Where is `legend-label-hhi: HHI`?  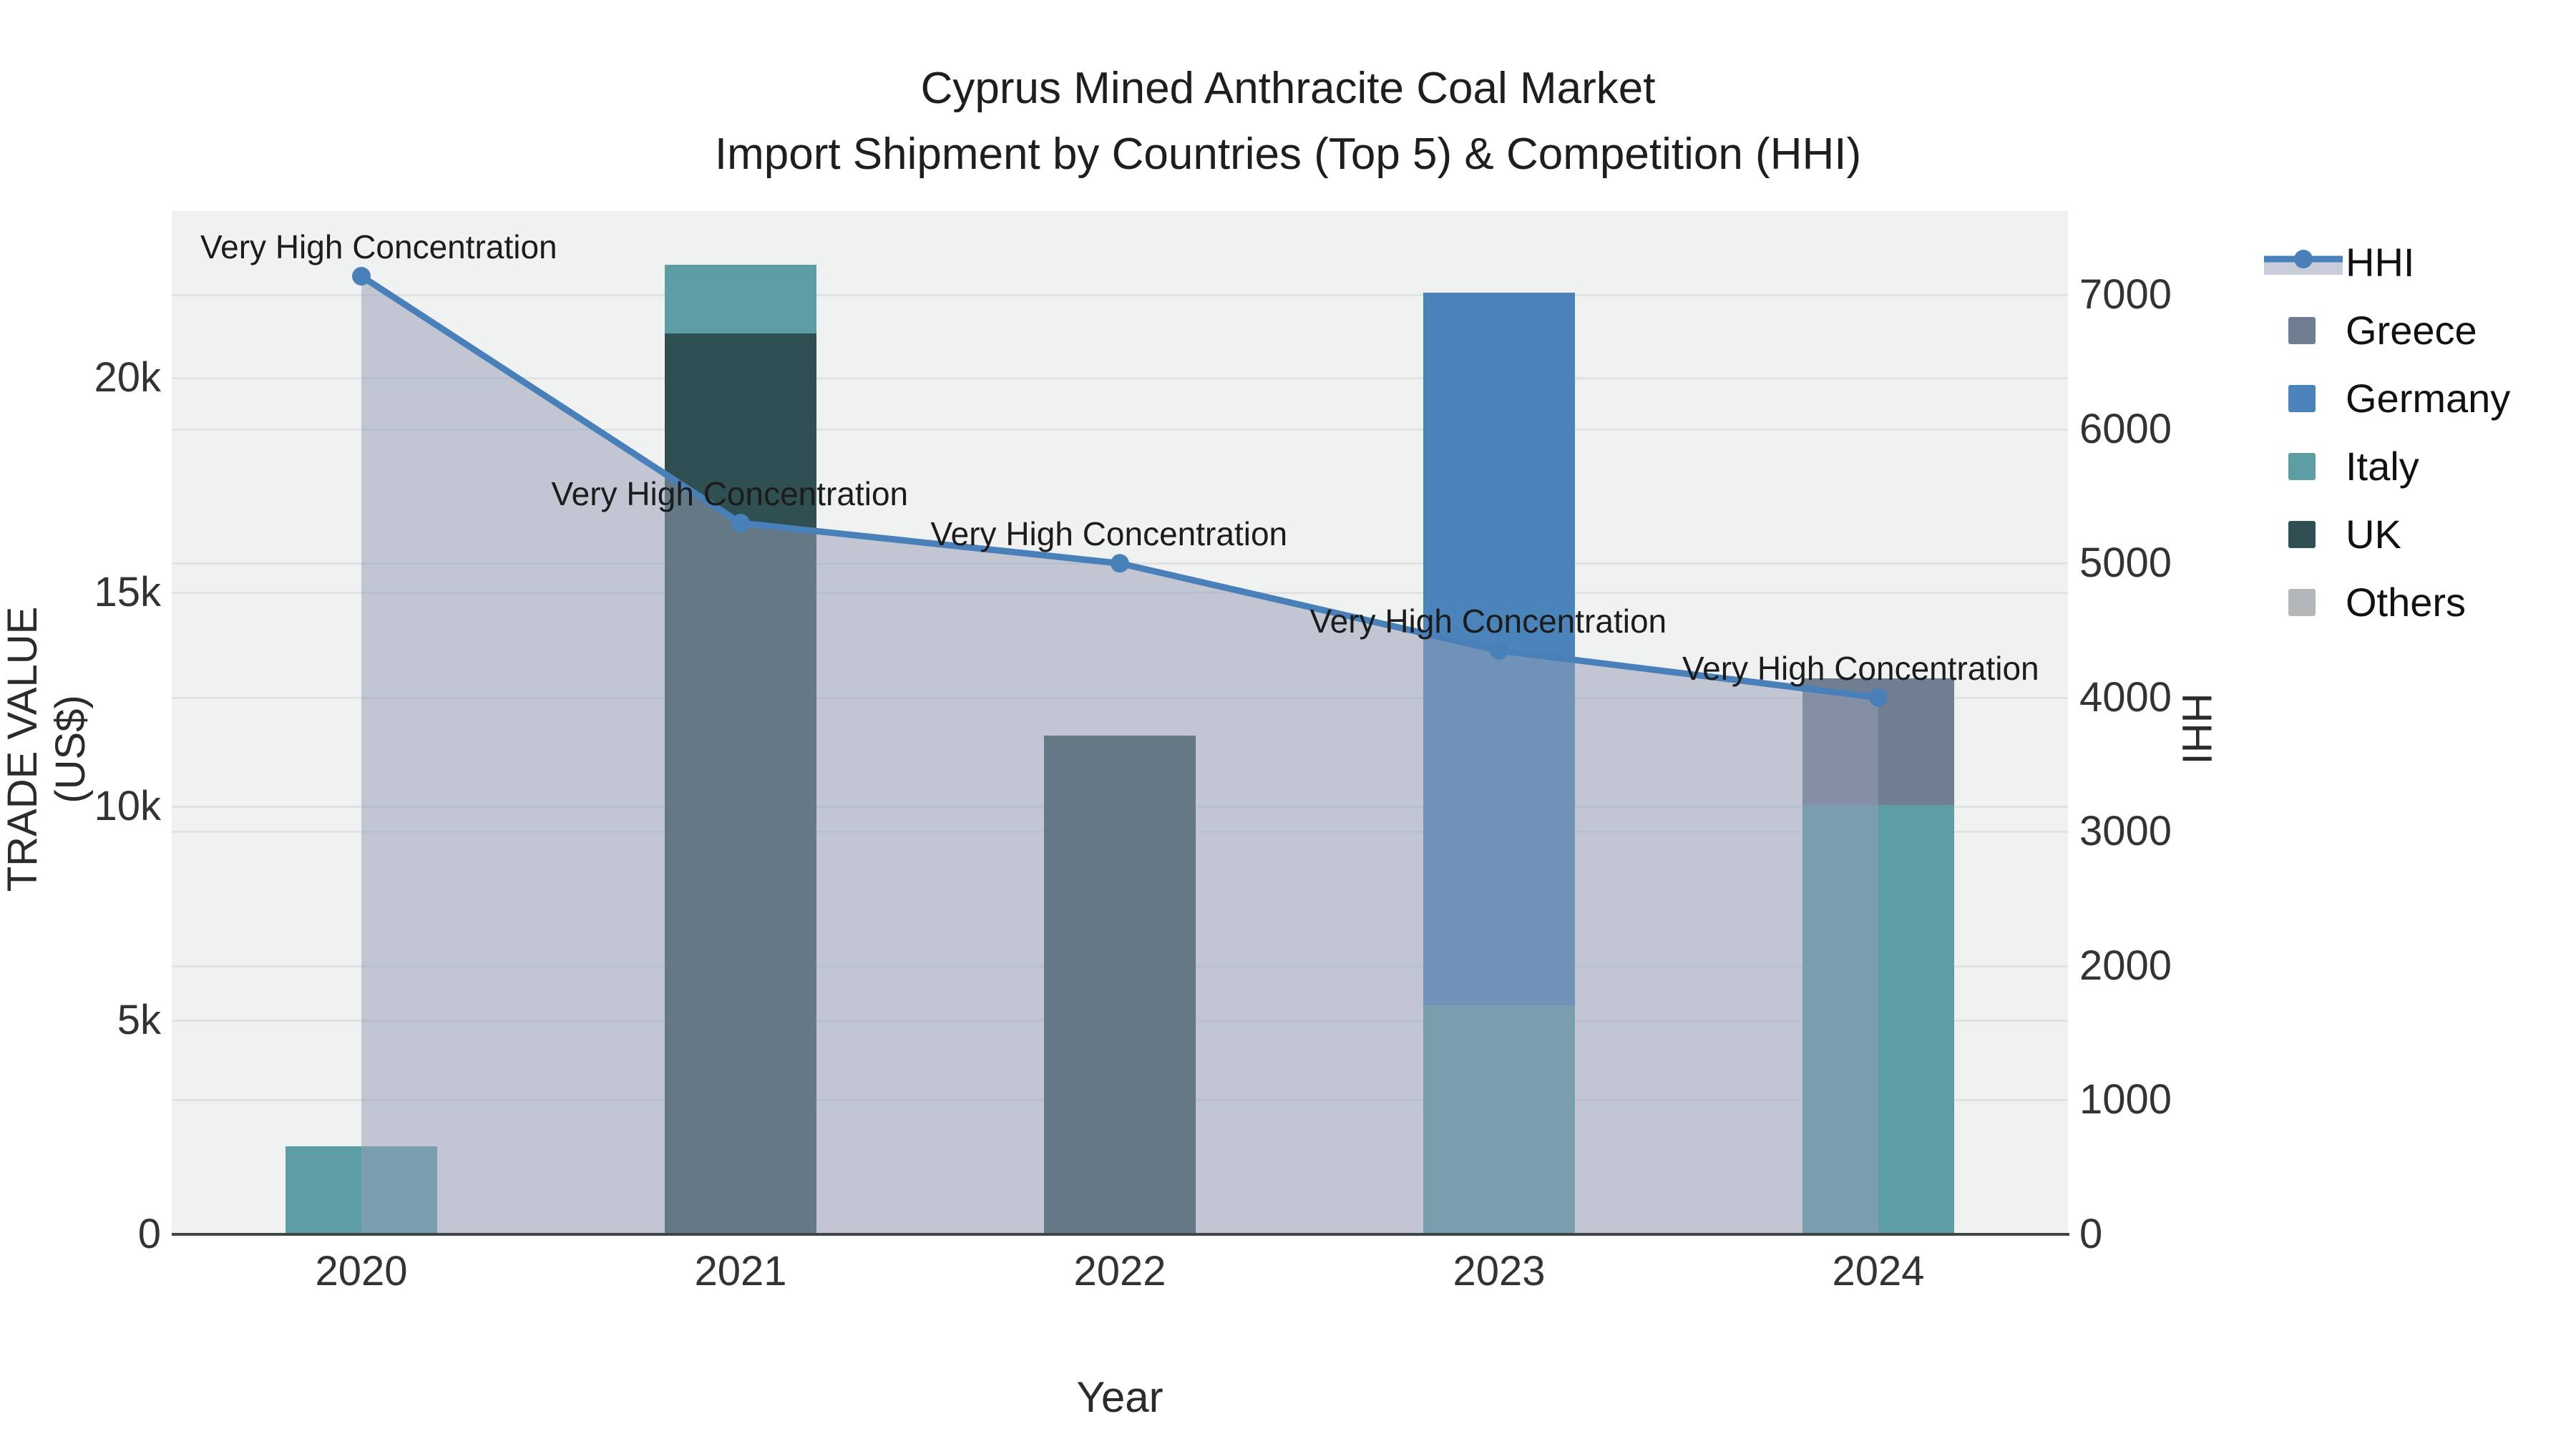
legend-label-hhi: HHI is located at coordinates (2380, 262).